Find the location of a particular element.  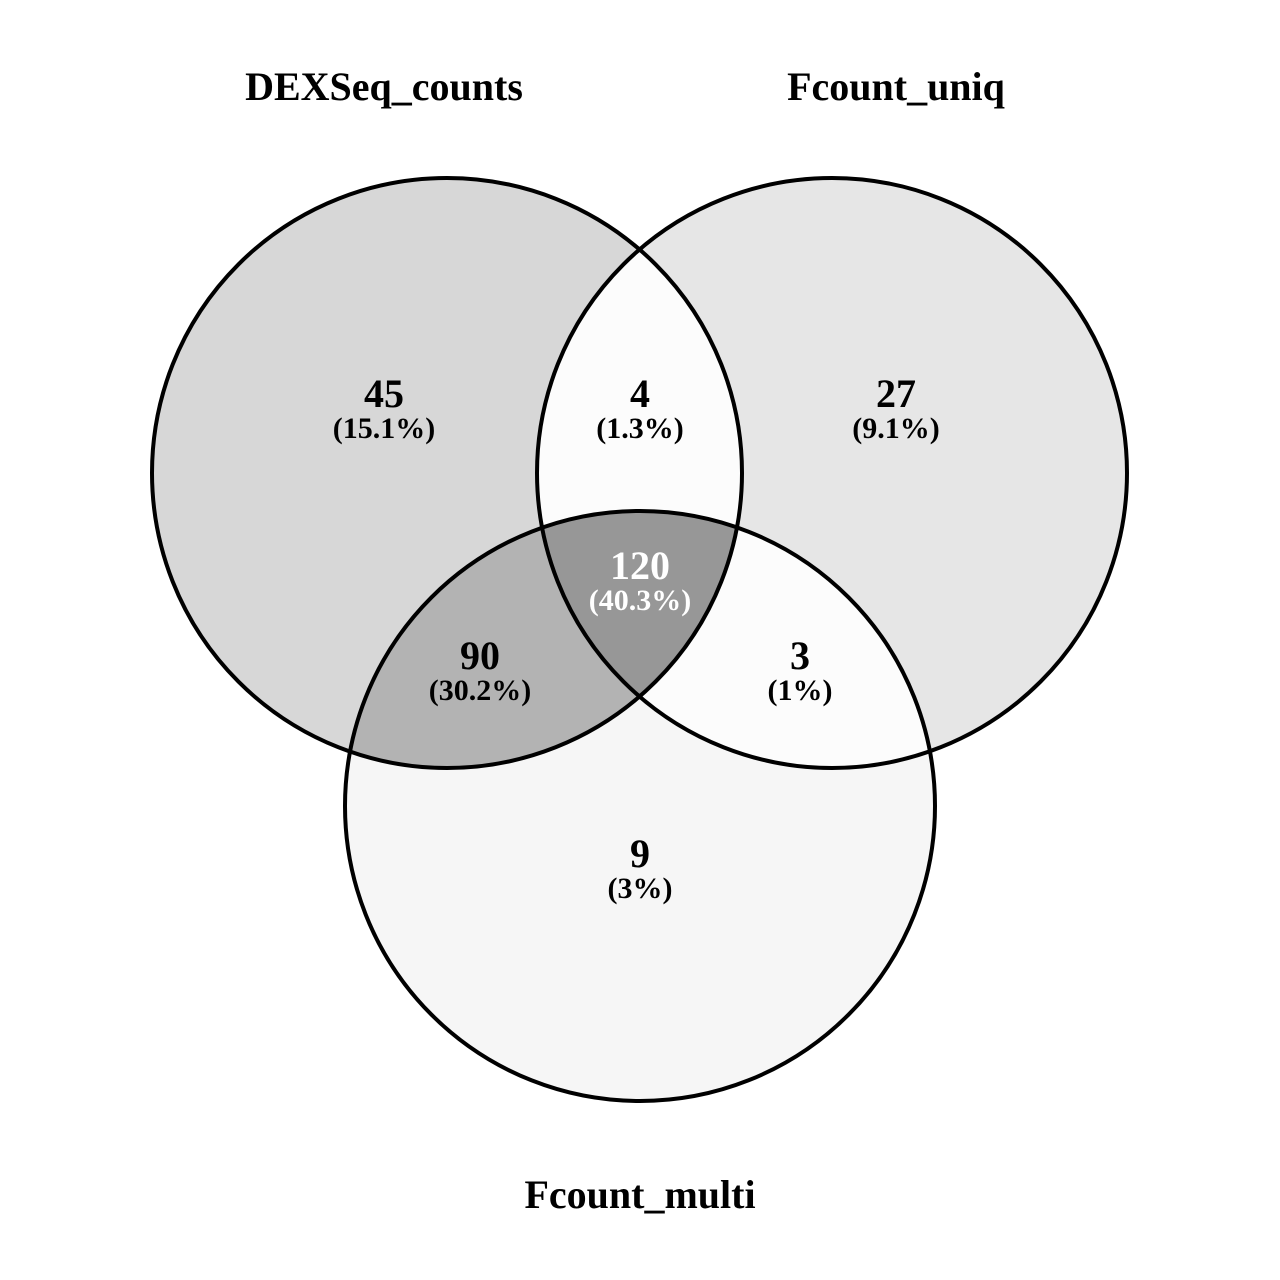

region-dexseq-fcount-multi-count: 90 is located at coordinates (480, 655).